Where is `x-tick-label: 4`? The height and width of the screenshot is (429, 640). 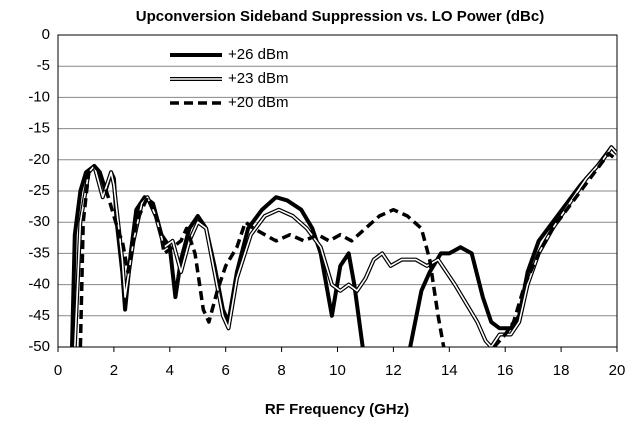
x-tick-label: 4 is located at coordinates (170, 370).